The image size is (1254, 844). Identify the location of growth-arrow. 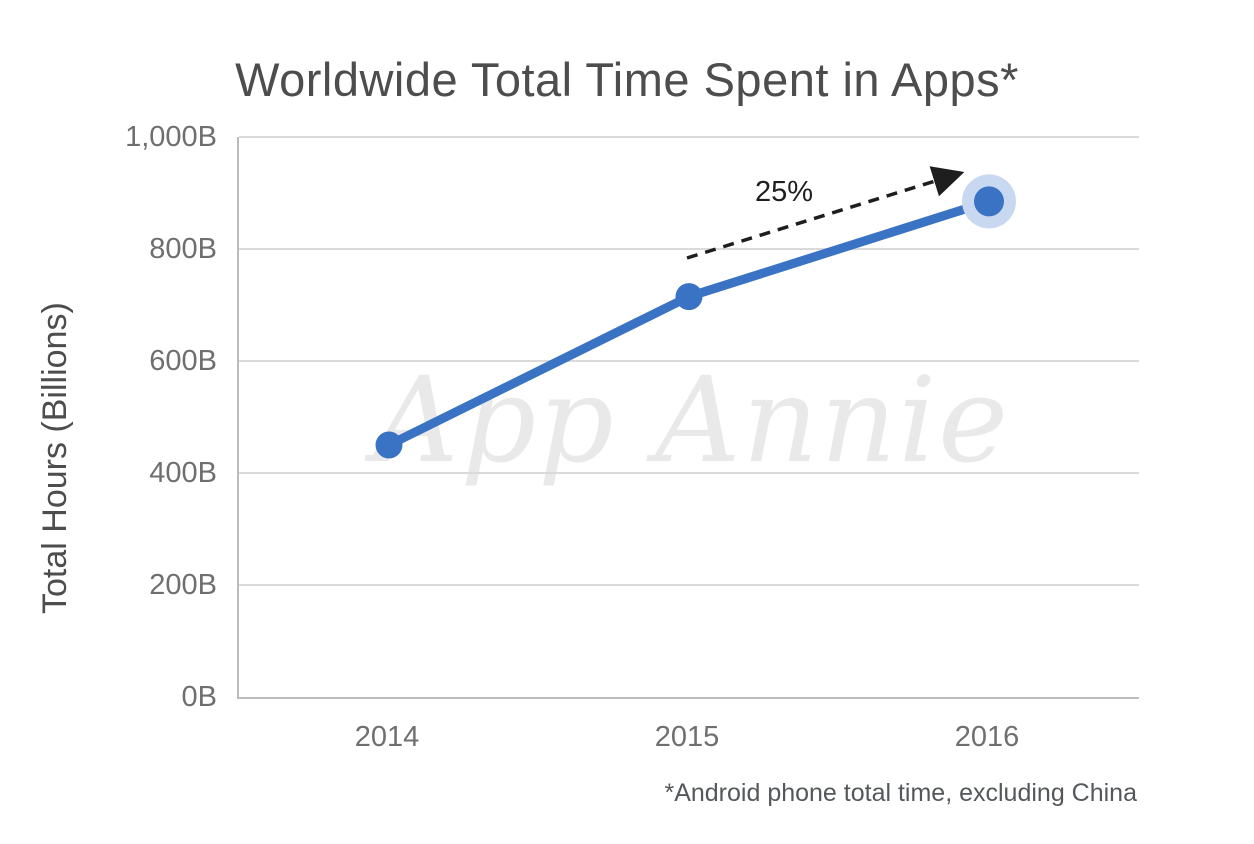
(825, 213).